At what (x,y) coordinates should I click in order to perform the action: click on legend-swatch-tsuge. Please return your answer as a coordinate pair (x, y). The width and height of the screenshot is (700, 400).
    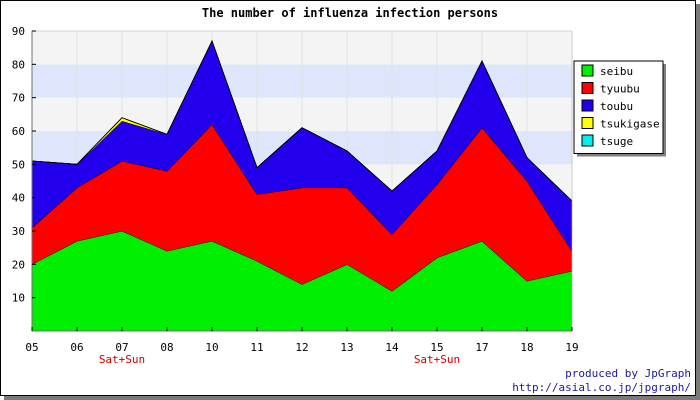
    Looking at the image, I should click on (587, 140).